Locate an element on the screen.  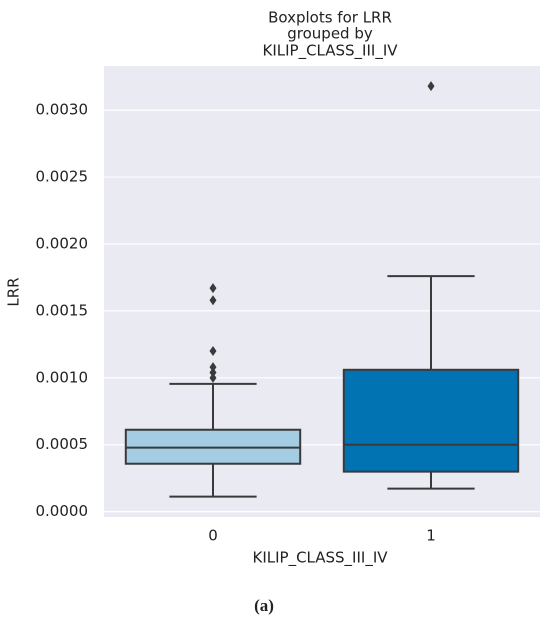
y-tick-label: 0.0010 is located at coordinates (62, 377).